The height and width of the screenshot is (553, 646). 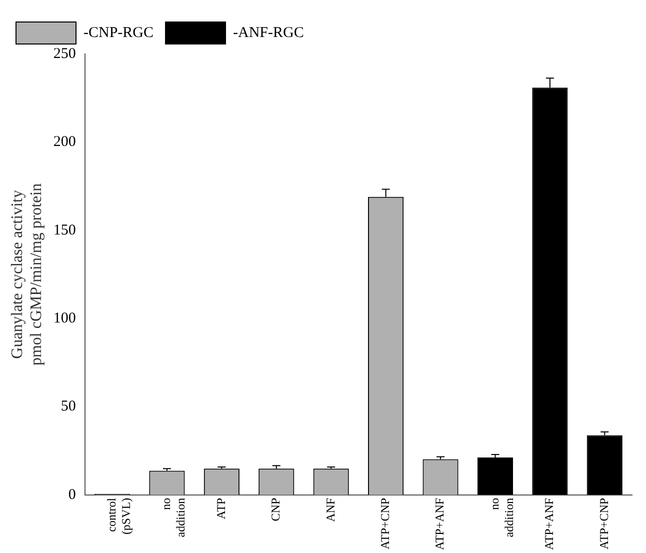 I want to click on y-tick-label: 50, so click(x=68, y=406).